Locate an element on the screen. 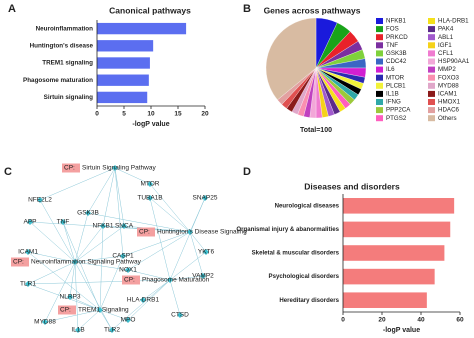  node-label: YKT6 is located at coordinates (206, 252).